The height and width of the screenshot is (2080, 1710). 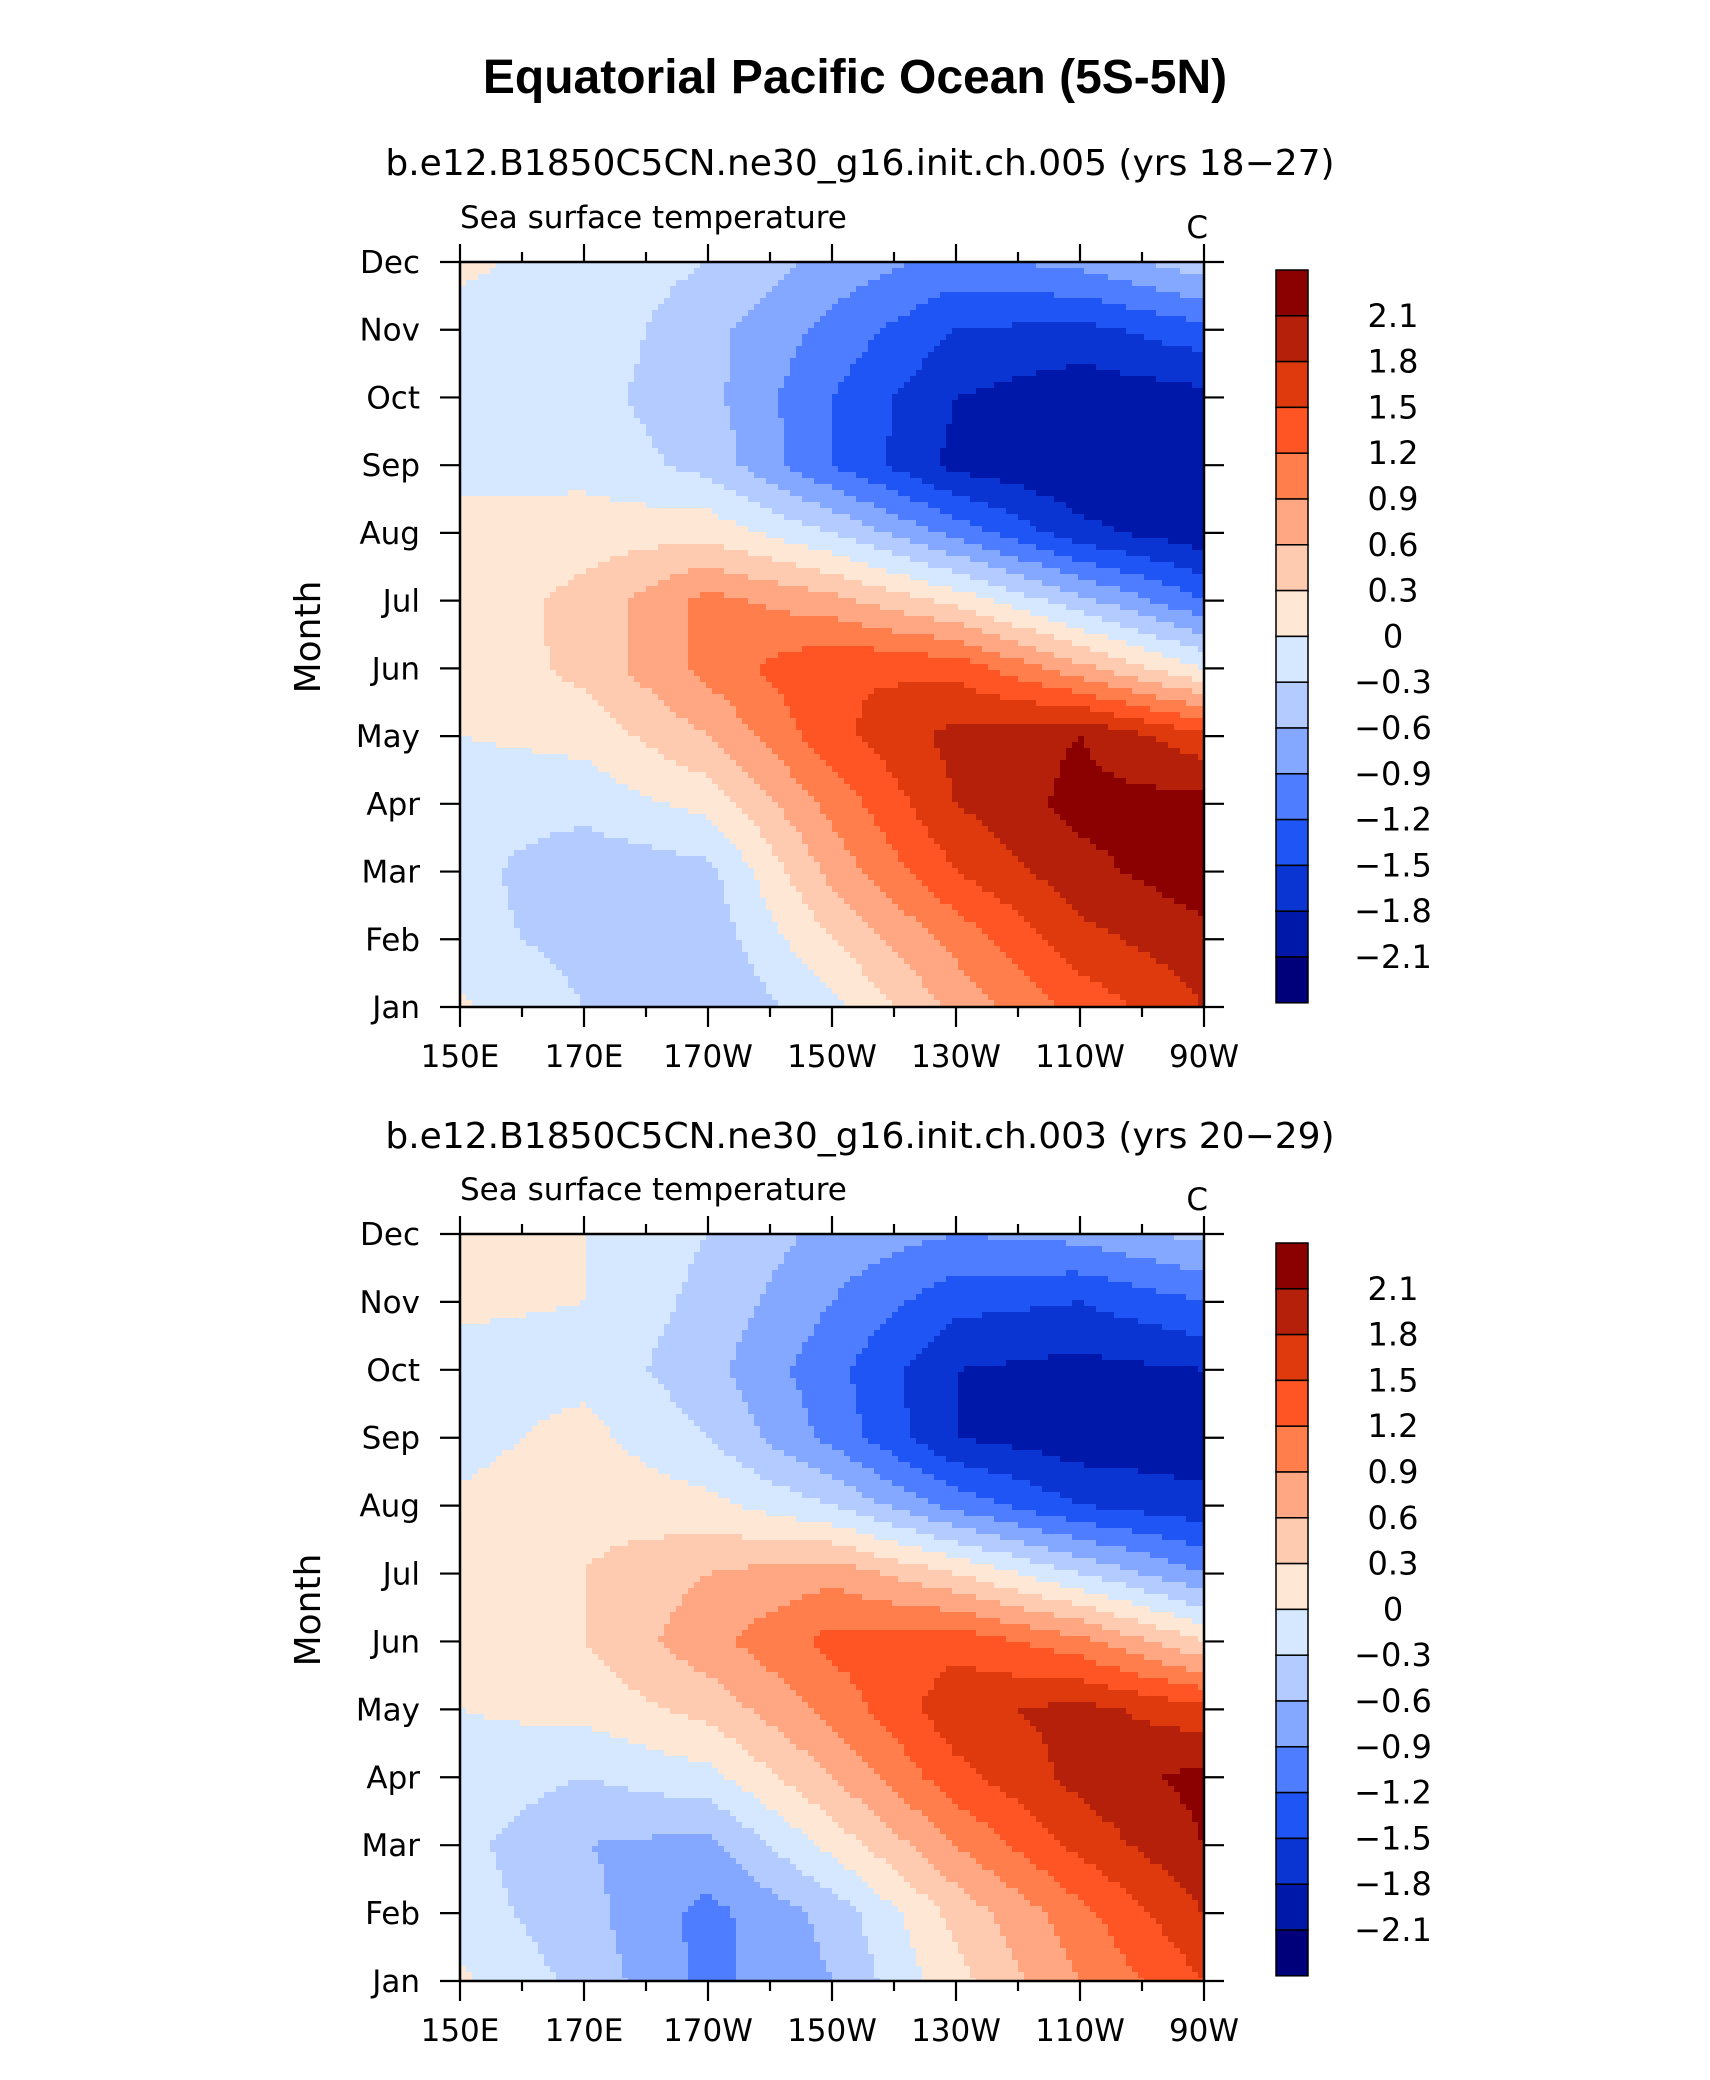 What do you see at coordinates (308, 1610) in the screenshot?
I see `y-axis-label: Month` at bounding box center [308, 1610].